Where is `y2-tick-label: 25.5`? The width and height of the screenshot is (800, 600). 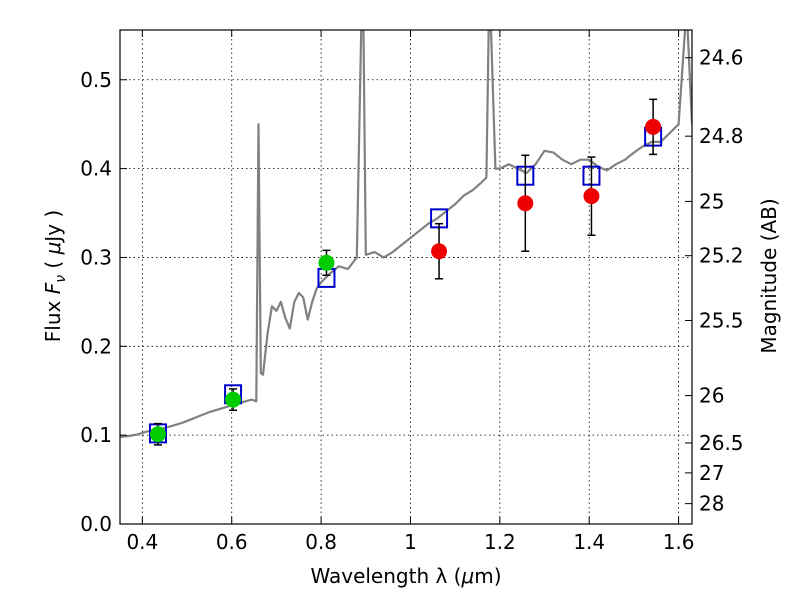 y2-tick-label: 25.5 is located at coordinates (721, 320).